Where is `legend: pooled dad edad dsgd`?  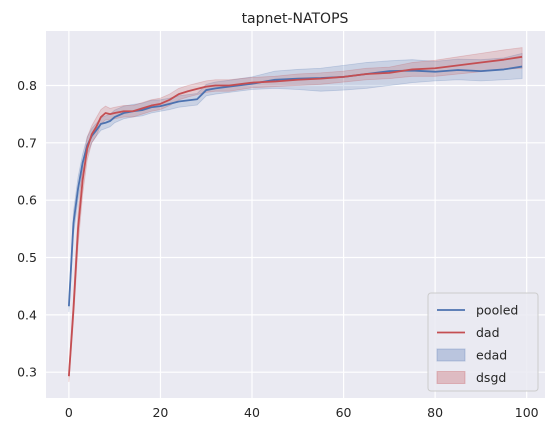
legend: pooled dad edad dsgd is located at coordinates (483, 342).